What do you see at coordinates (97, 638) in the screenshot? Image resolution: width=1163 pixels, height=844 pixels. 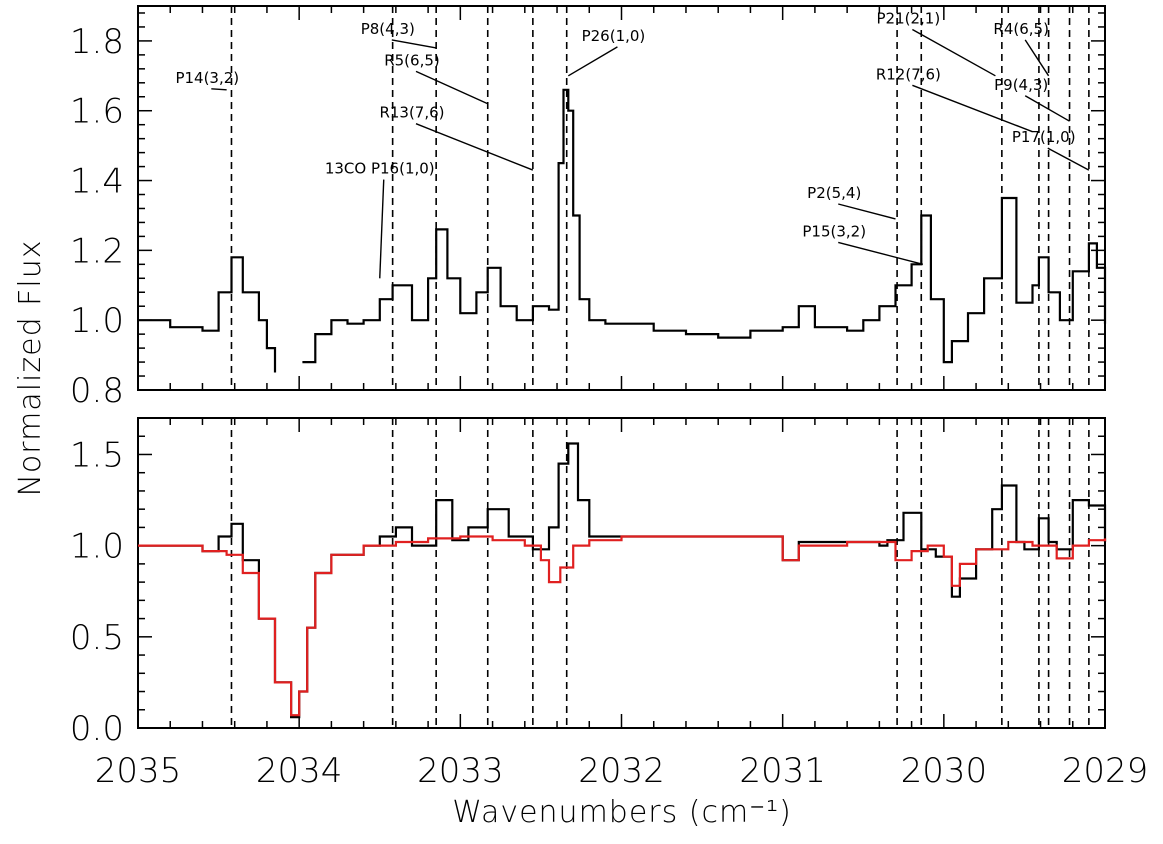 I see `bottom-y-tick-label: 0.5` at bounding box center [97, 638].